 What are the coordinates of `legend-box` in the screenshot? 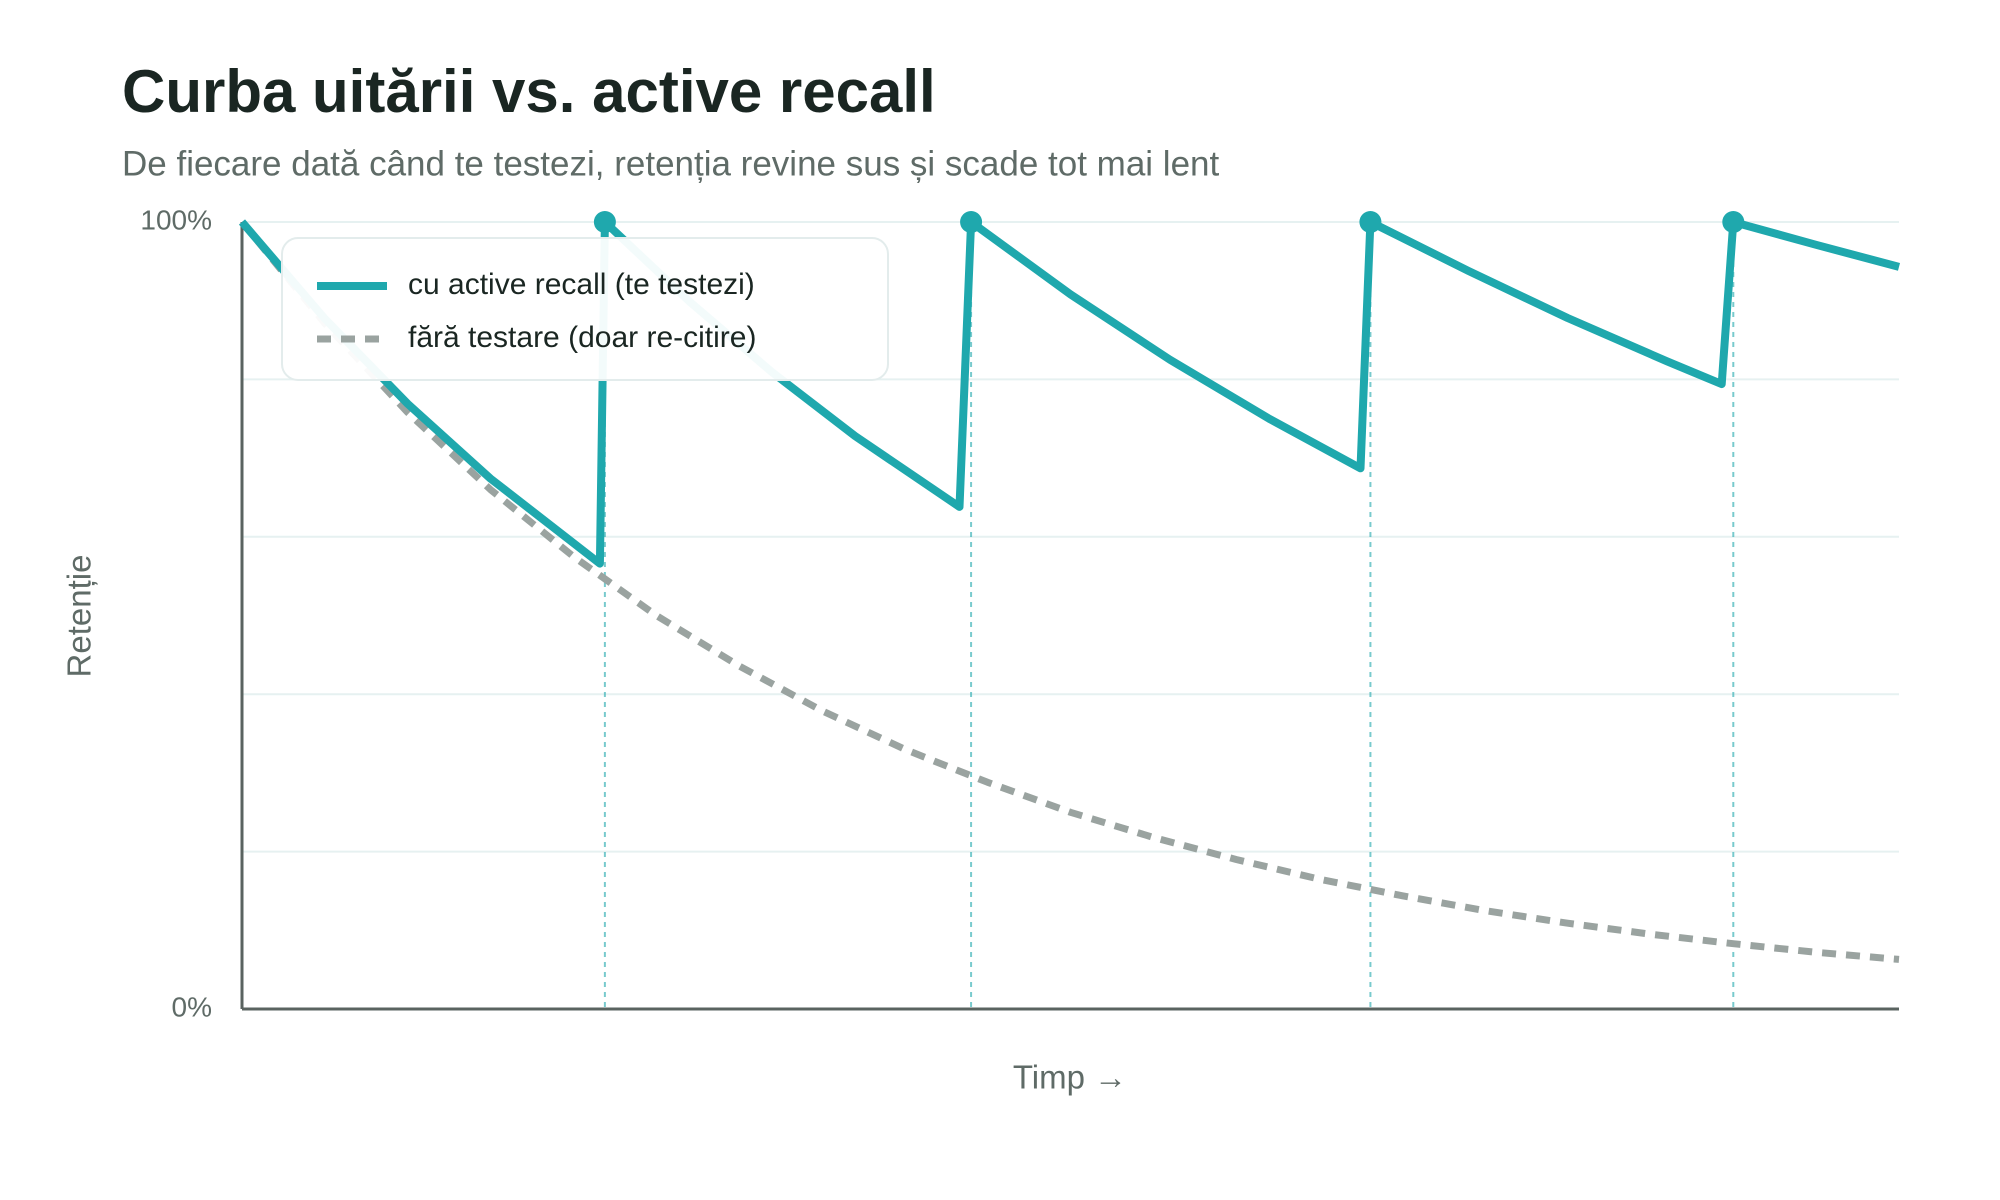 It's located at (585, 309).